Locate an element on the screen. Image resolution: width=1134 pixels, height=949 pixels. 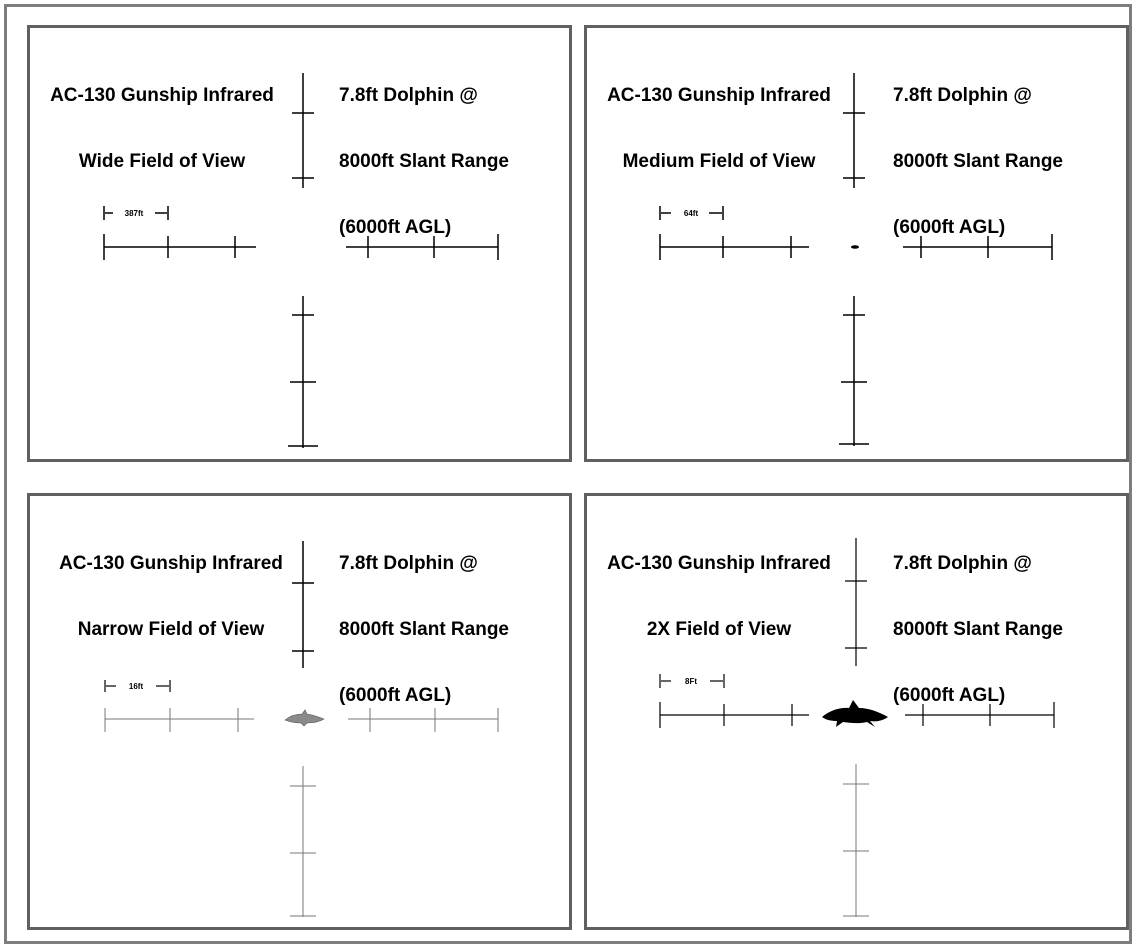
reticle: 16ft is located at coordinates (301, 729).